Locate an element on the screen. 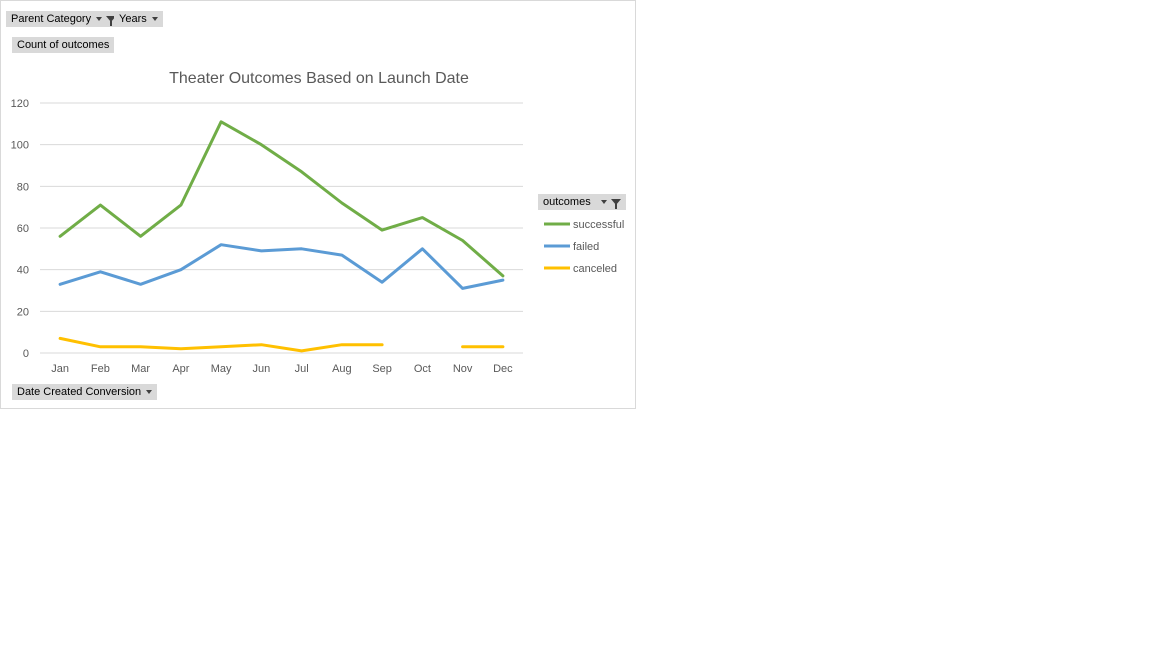 Image resolution: width=1152 pixels, height=648 pixels. legend-label-successful: successful is located at coordinates (598, 225).